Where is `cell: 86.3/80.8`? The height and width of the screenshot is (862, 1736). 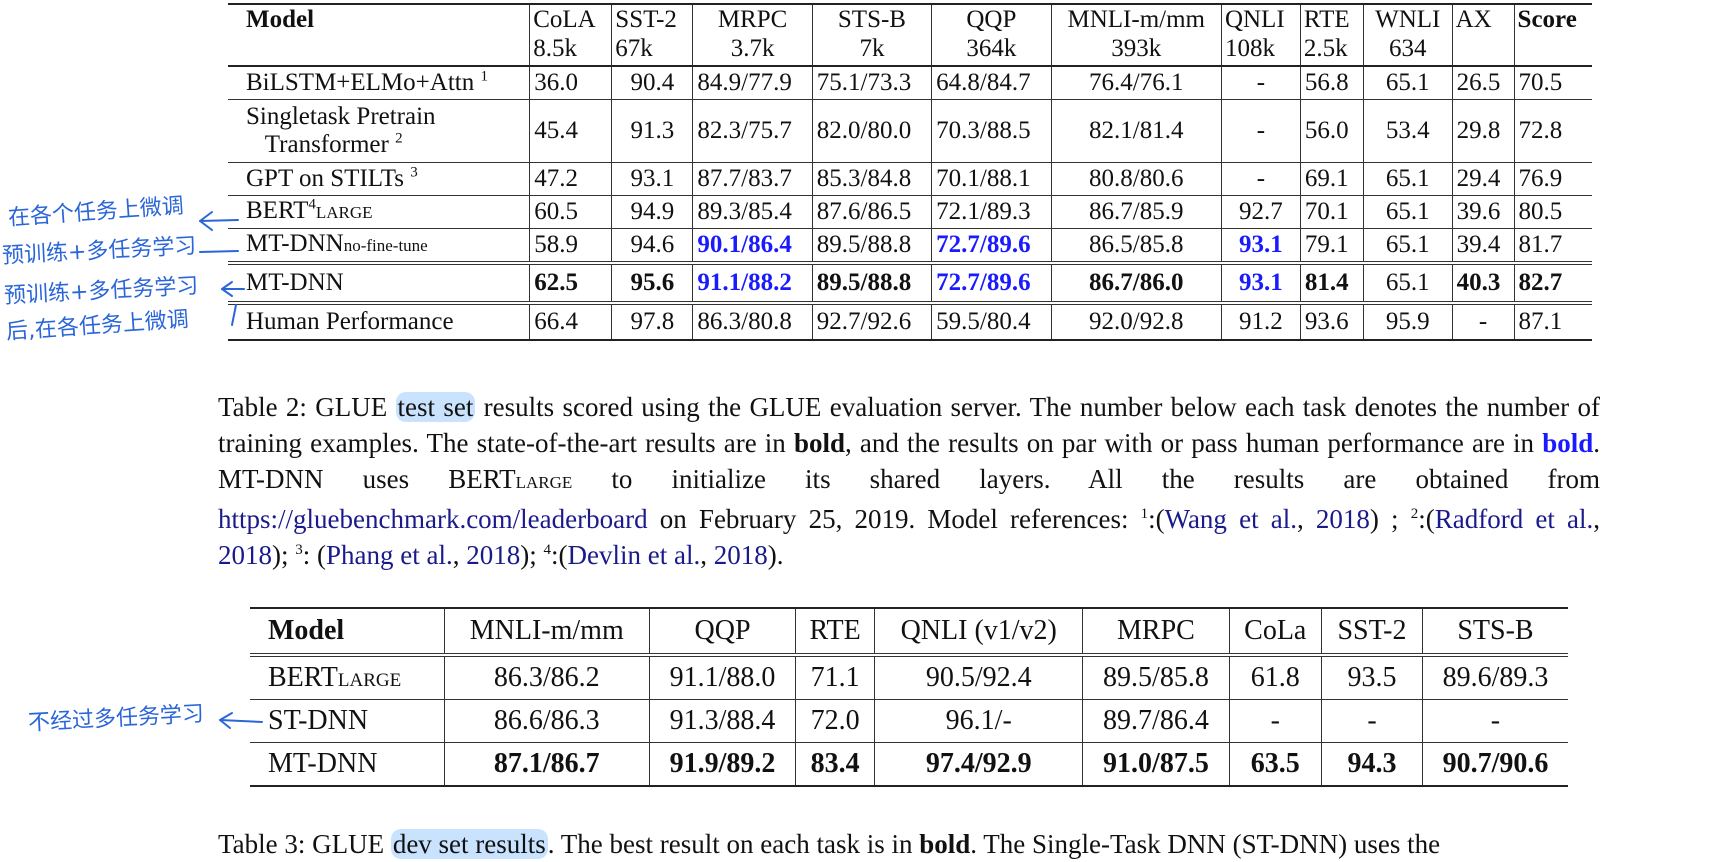
cell: 86.3/80.8 is located at coordinates (752, 321).